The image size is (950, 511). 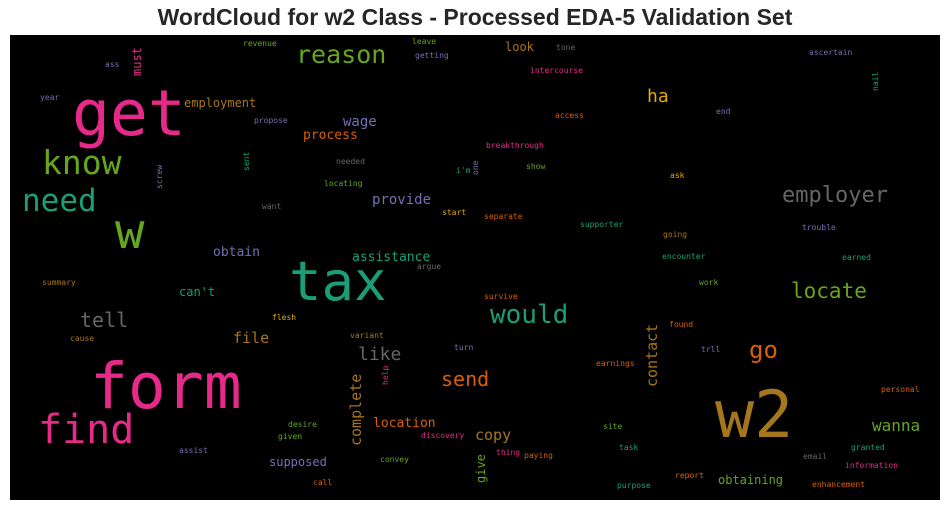 I want to click on word-getting: getting, so click(x=432, y=55).